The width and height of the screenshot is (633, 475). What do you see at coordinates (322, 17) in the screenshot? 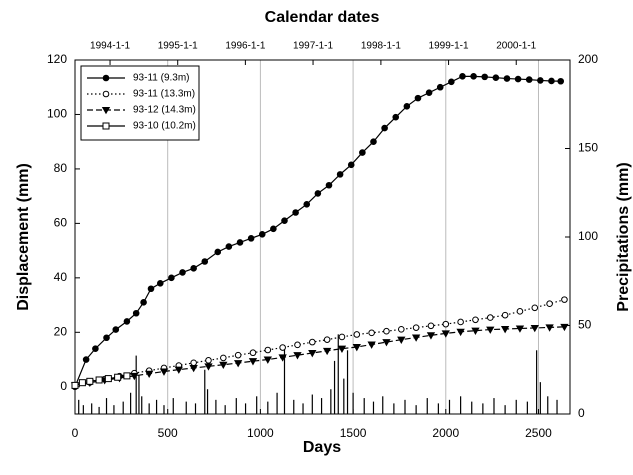
I see `top-axis-title: Calendar dates` at bounding box center [322, 17].